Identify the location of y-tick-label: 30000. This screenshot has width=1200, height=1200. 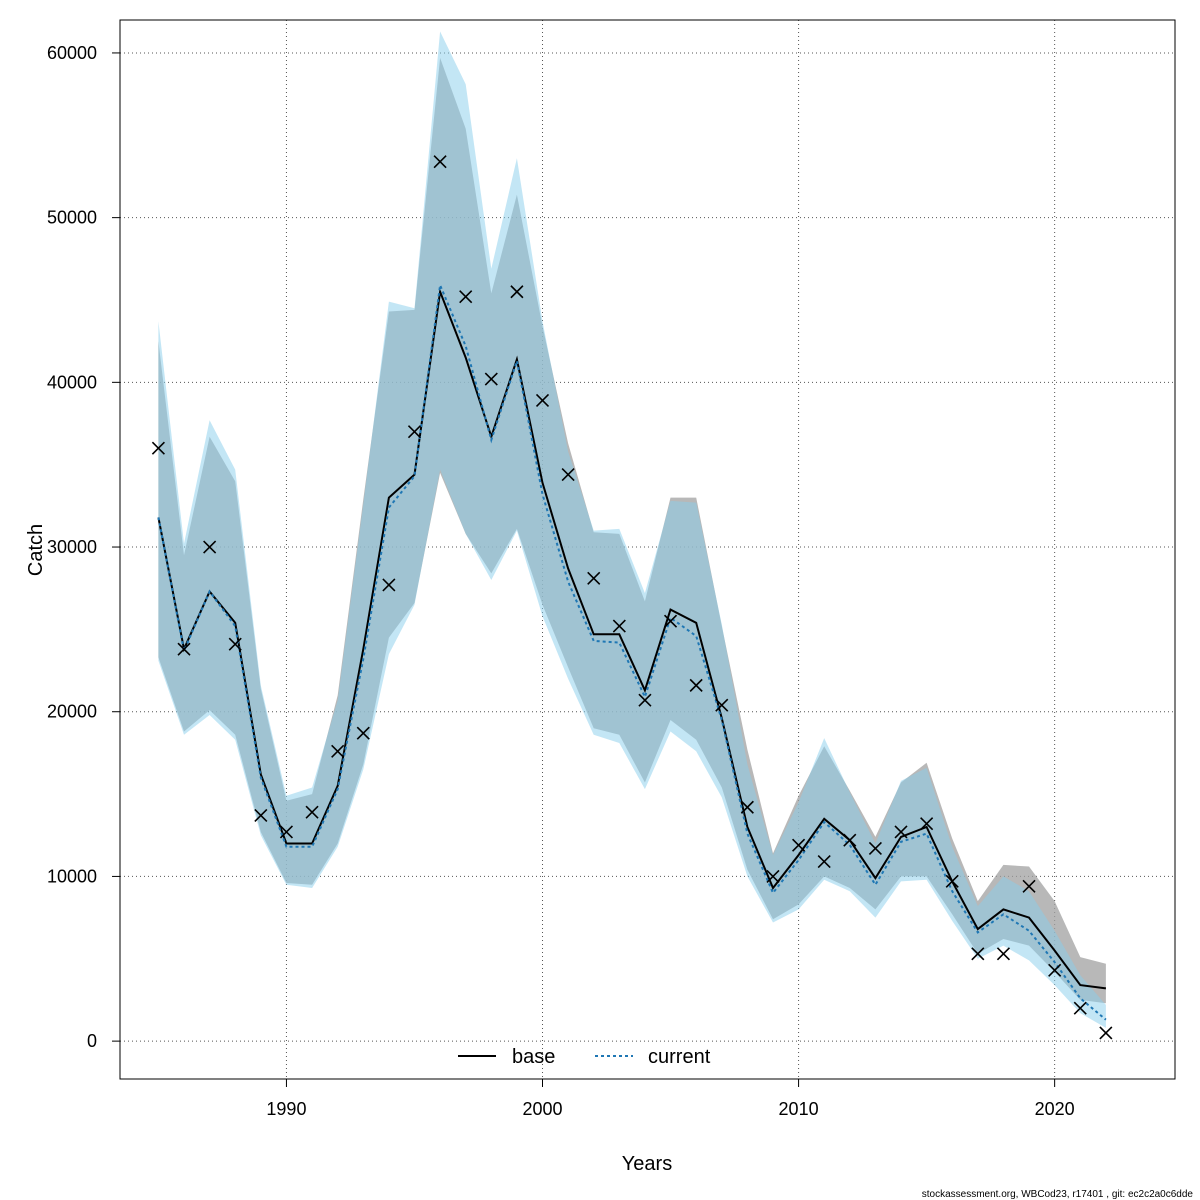
(72, 547).